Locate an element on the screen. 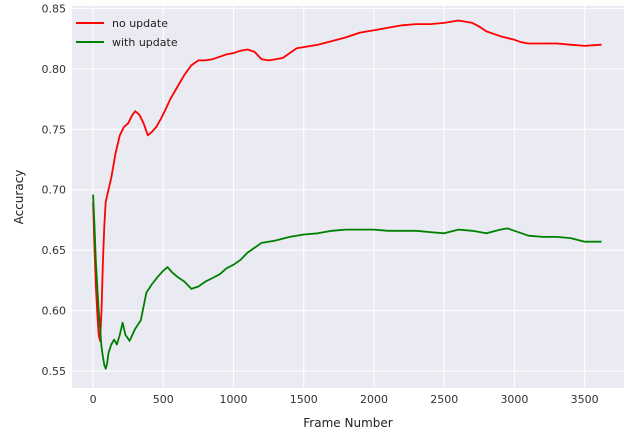  legend: no update with update is located at coordinates (127, 33).